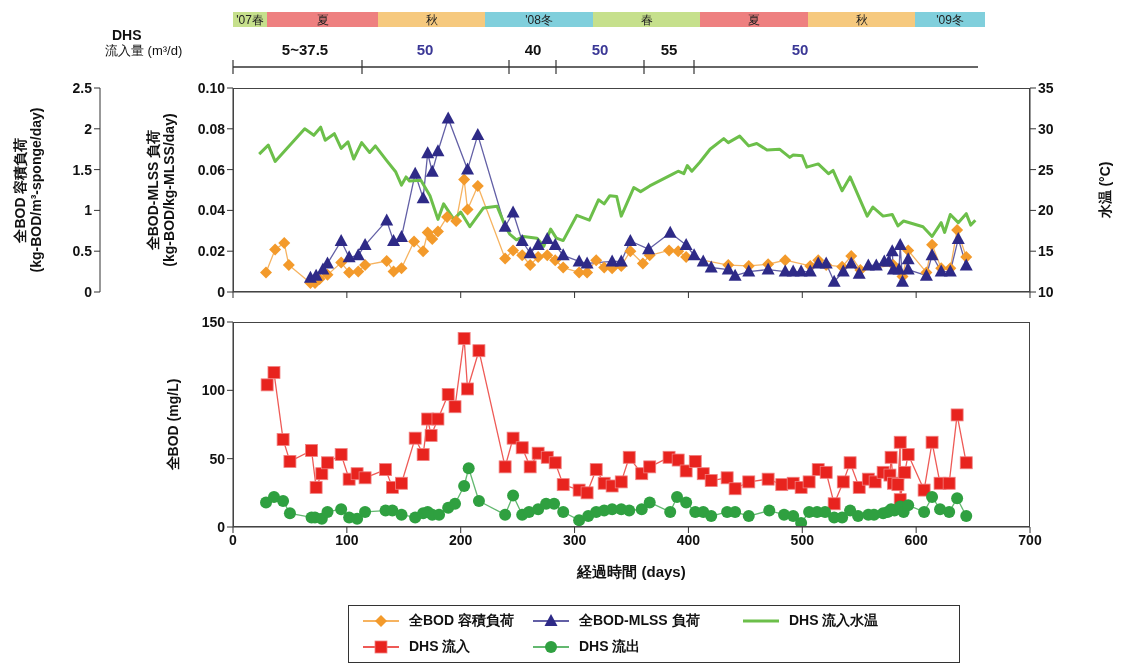 This screenshot has width=1123, height=667. I want to click on y-tick-label: 50, so click(217, 458).